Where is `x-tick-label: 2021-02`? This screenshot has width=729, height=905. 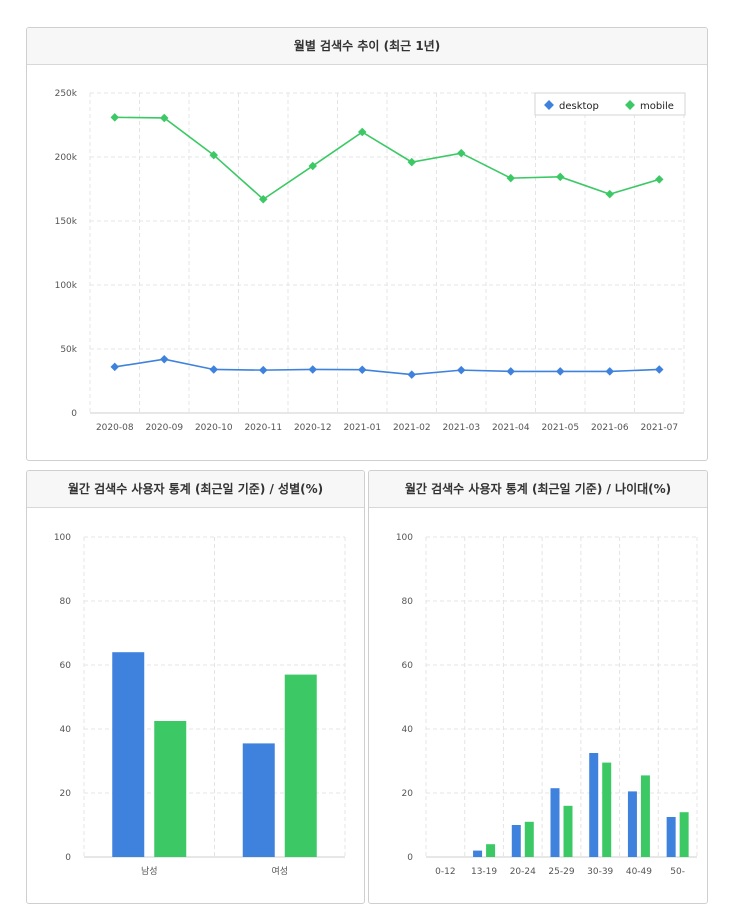 x-tick-label: 2021-02 is located at coordinates (412, 428).